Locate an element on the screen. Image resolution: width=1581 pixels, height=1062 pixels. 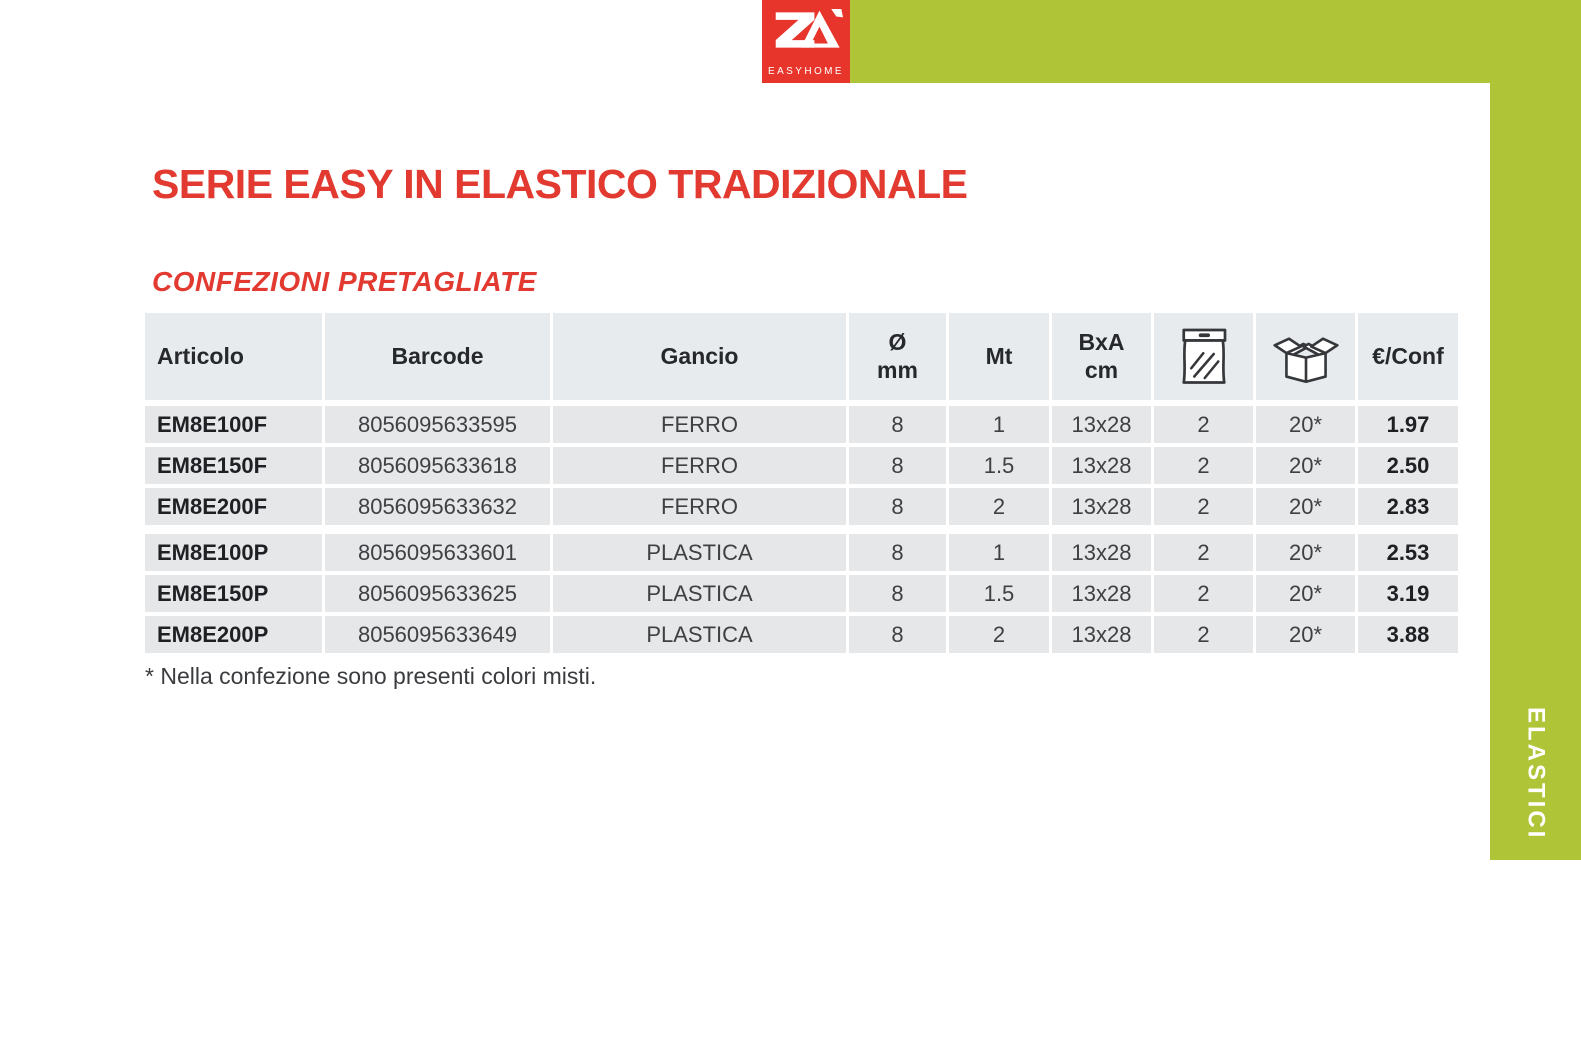
elastici-section-tab: ELASTICI is located at coordinates (1535, 430).